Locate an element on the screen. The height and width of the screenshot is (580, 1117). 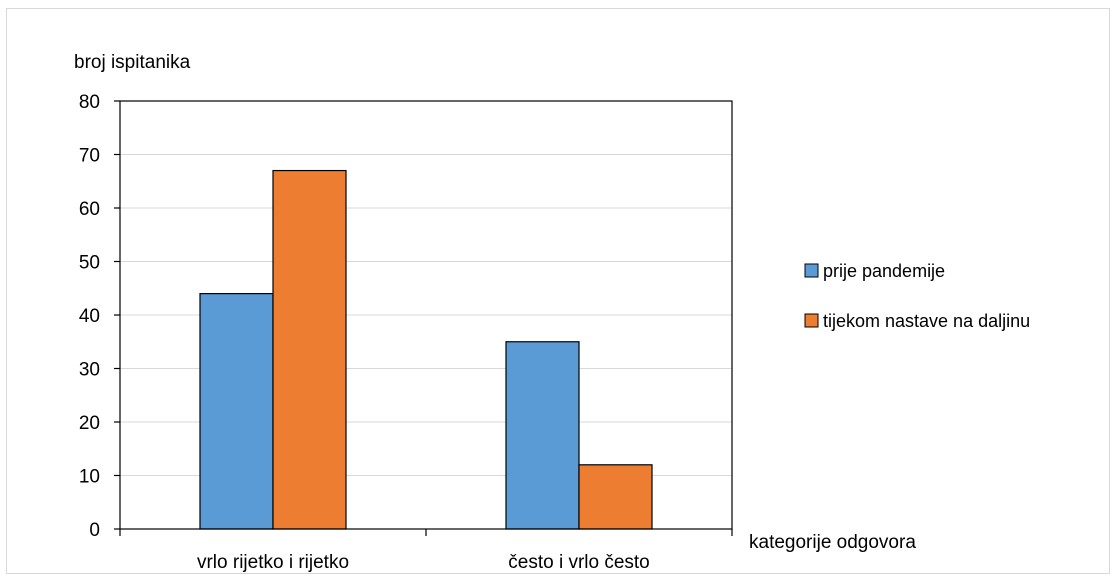
y-tick-label: 10 is located at coordinates (89, 477).